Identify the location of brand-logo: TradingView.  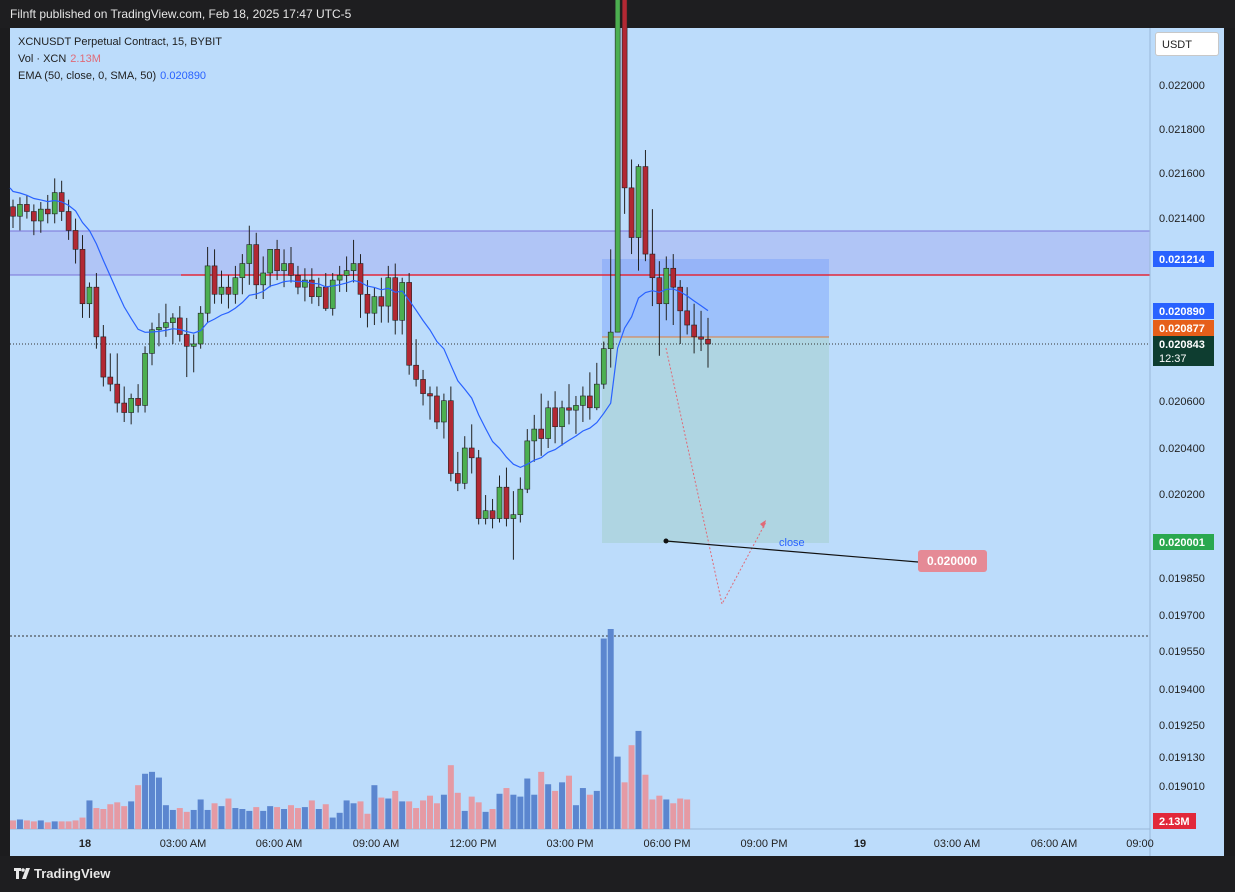
(62, 873).